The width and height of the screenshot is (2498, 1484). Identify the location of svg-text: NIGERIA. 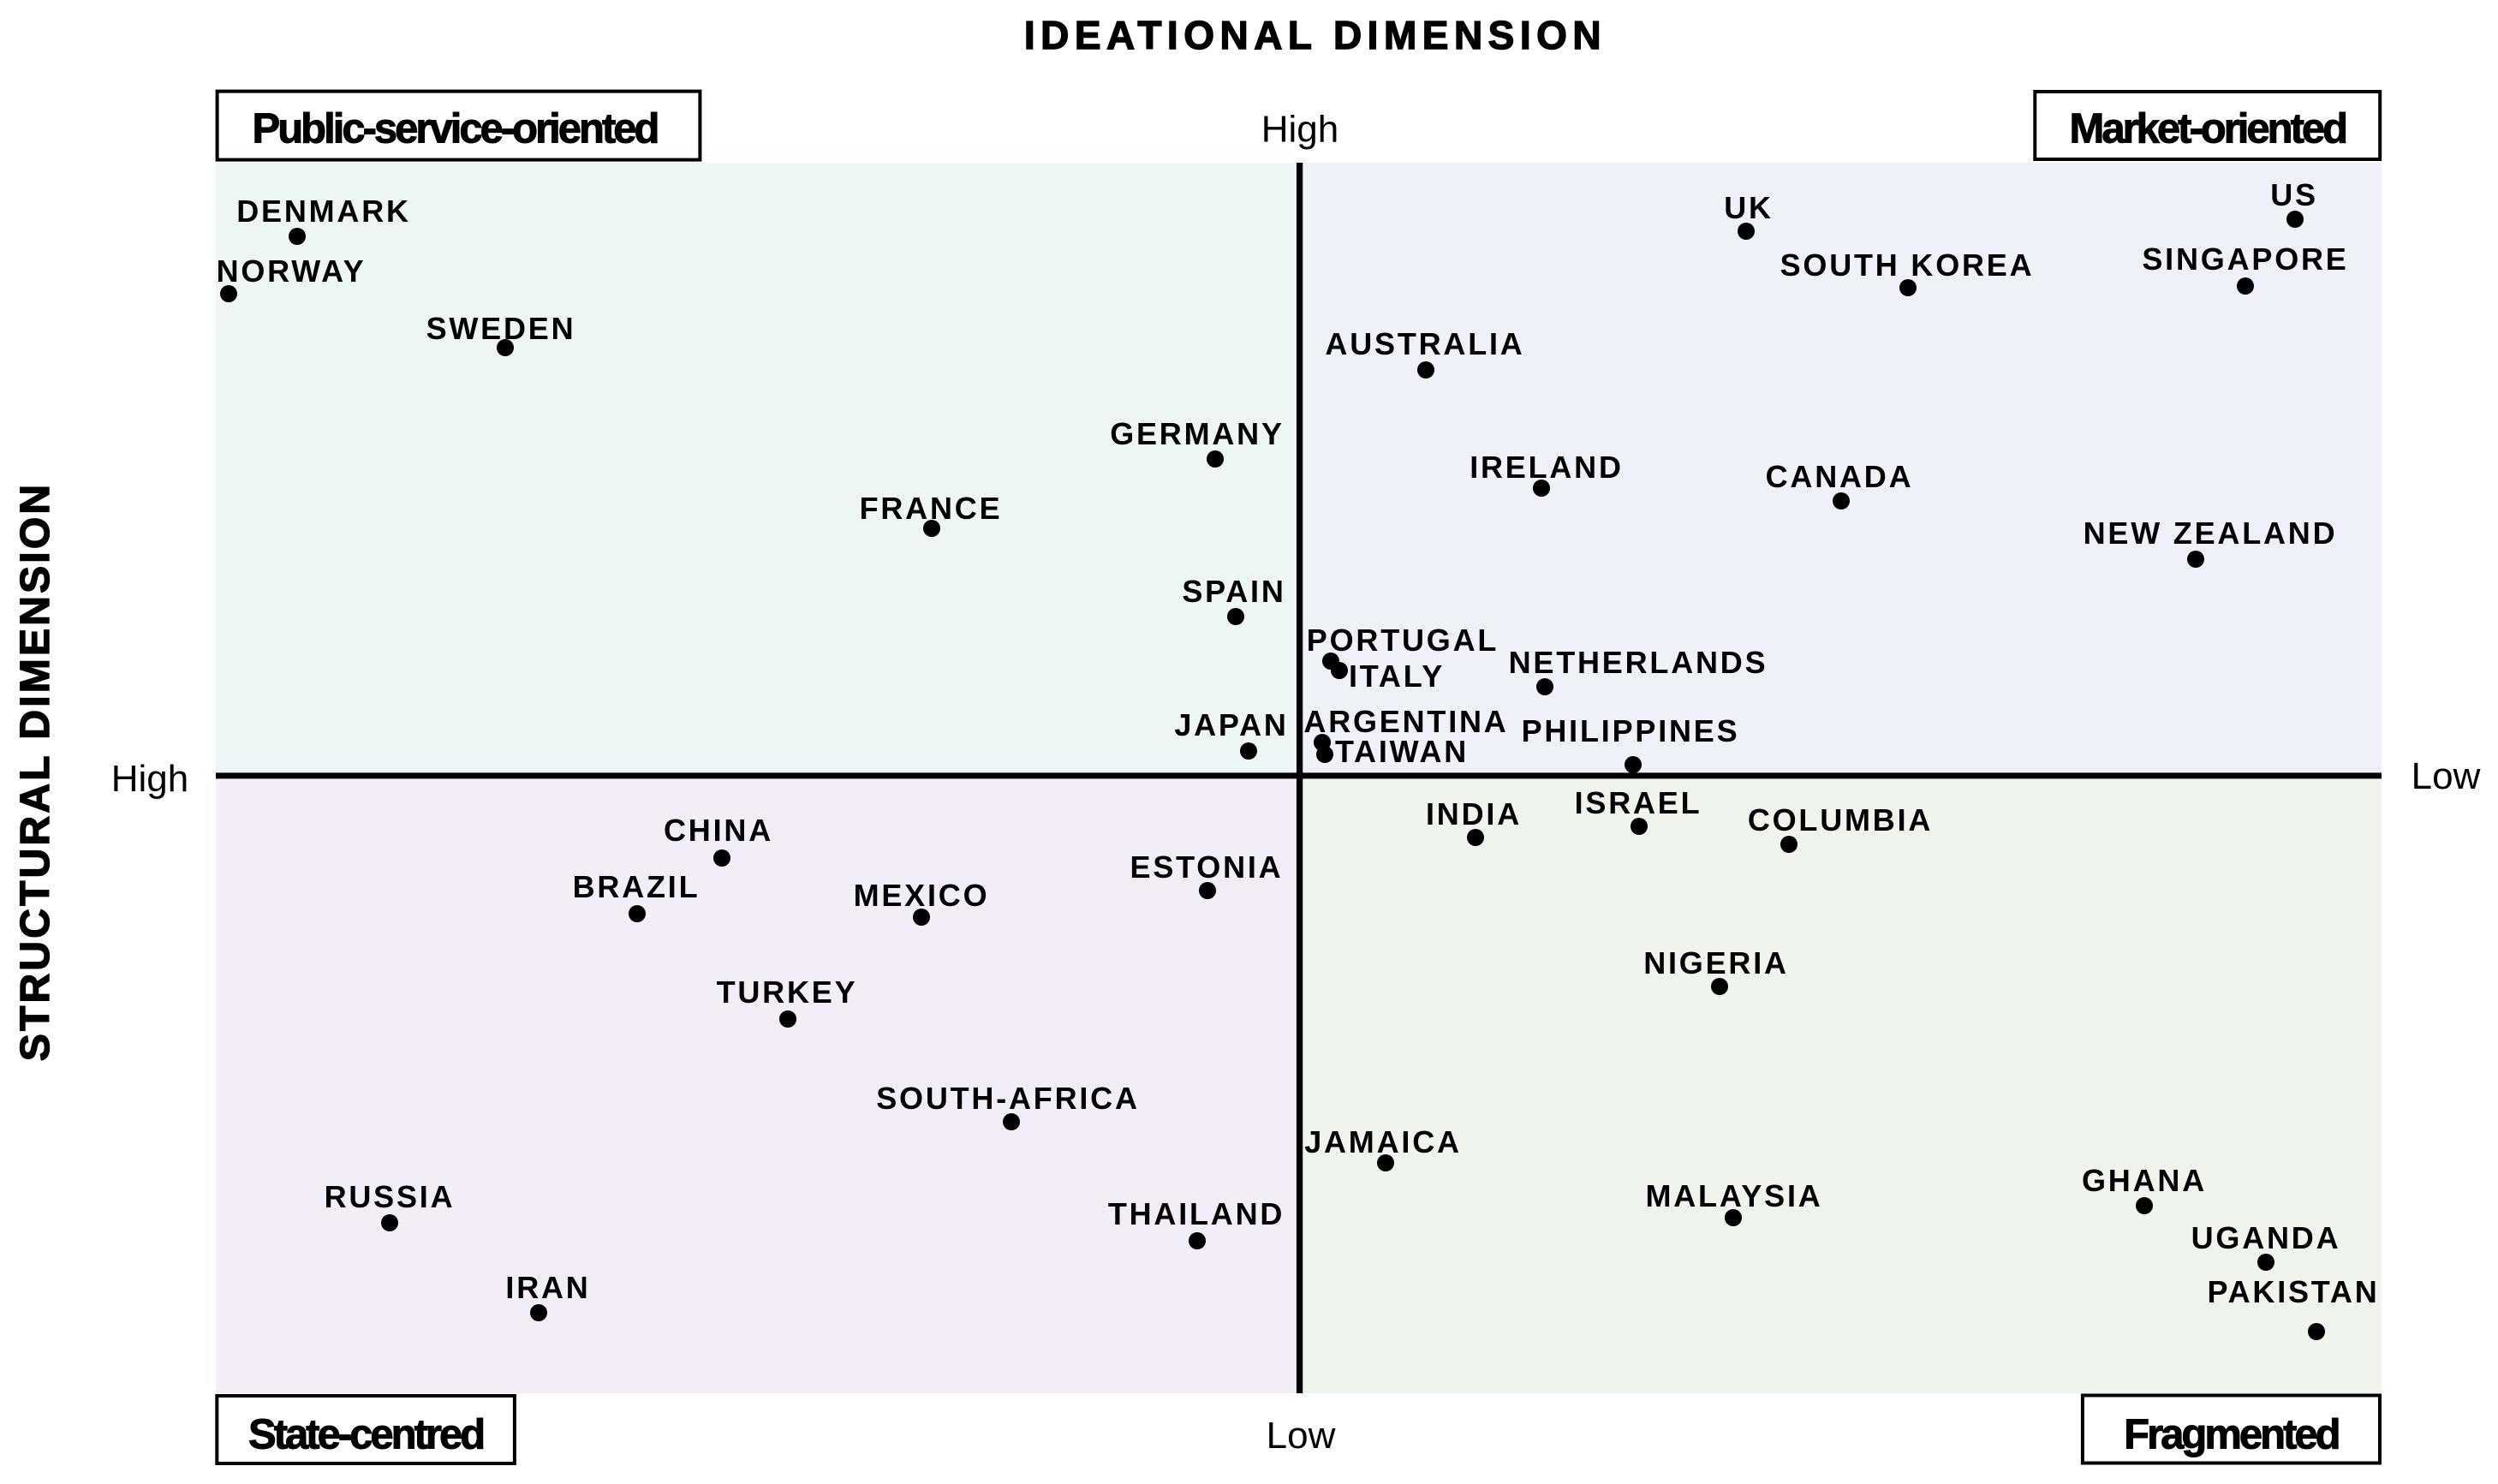
(1716, 963).